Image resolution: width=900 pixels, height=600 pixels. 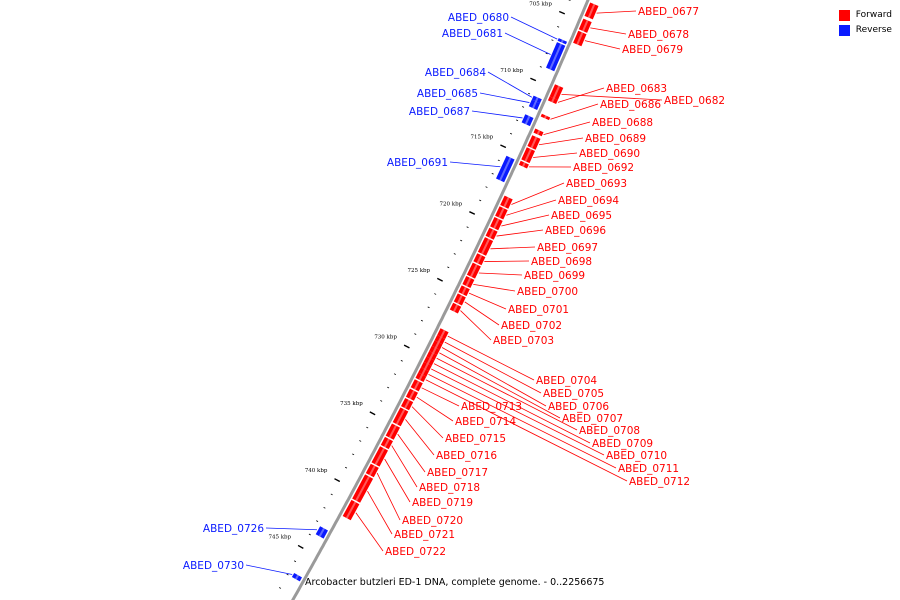 I want to click on gene-label: ABED_0684, so click(x=455, y=73).